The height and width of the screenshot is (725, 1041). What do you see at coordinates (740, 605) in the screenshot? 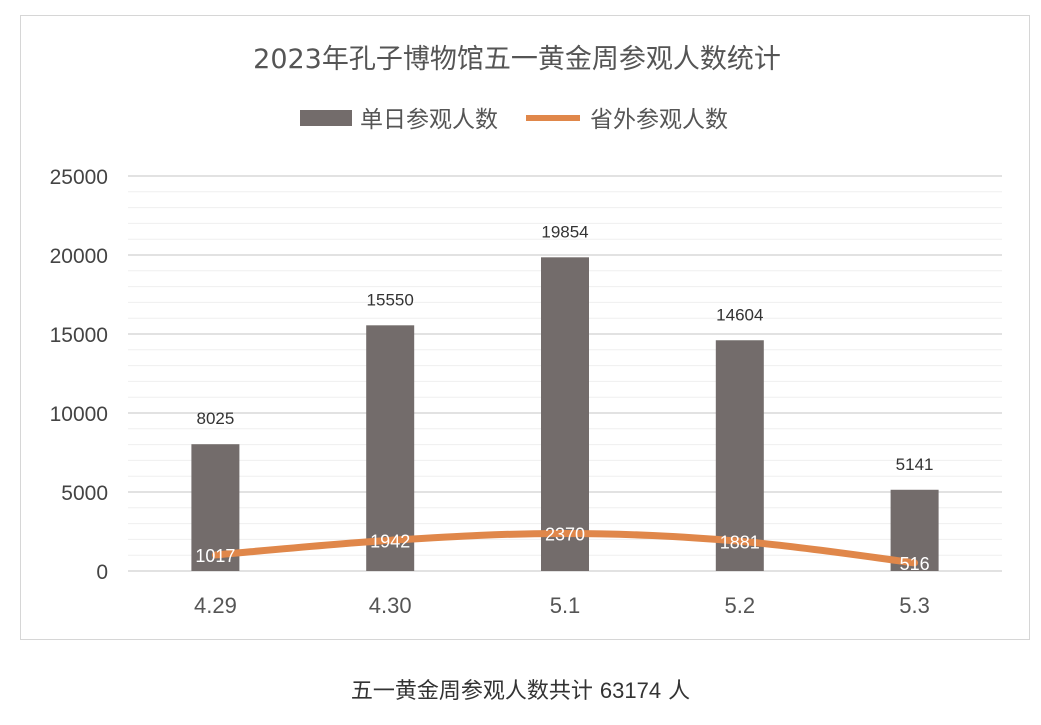
I see `x-tick-label: 5.2` at bounding box center [740, 605].